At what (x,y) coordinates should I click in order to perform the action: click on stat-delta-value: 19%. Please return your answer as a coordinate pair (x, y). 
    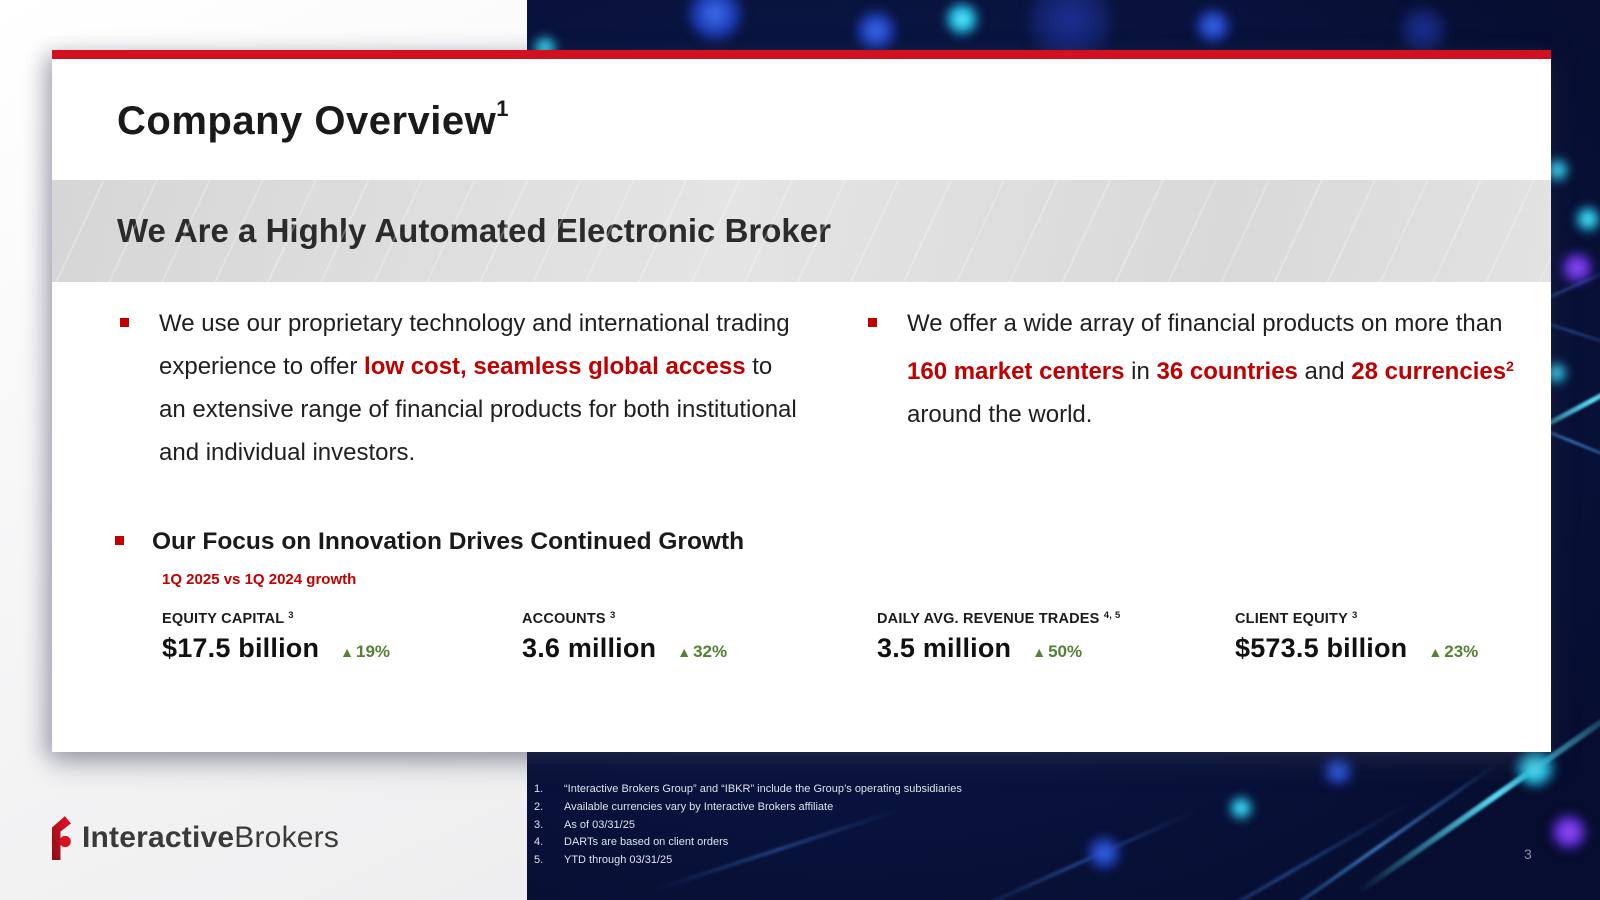
    Looking at the image, I should click on (373, 651).